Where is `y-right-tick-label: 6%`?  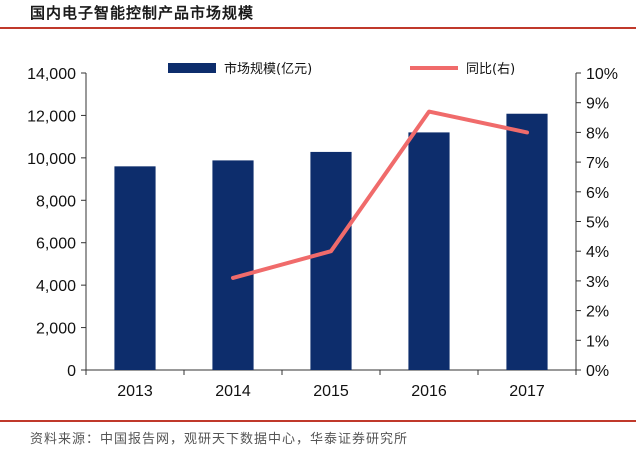 y-right-tick-label: 6% is located at coordinates (597, 193).